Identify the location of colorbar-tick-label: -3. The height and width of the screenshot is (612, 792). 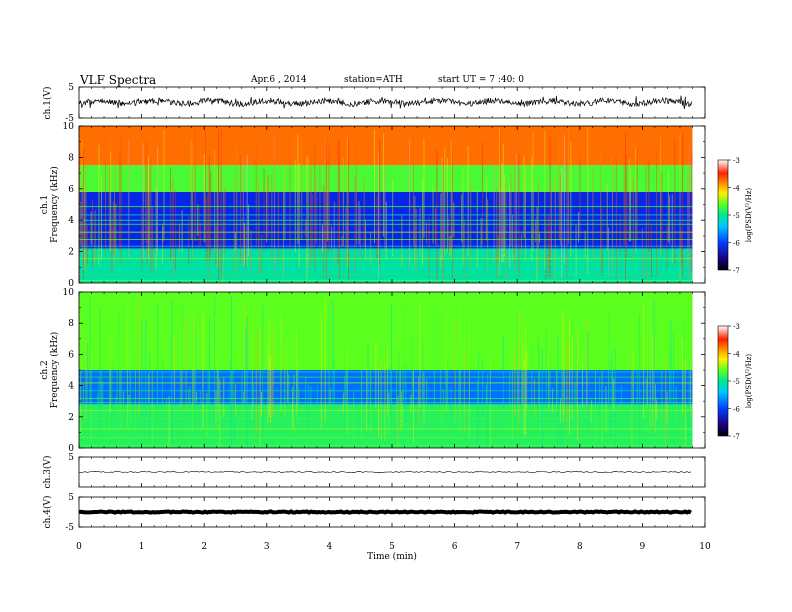
(736, 161).